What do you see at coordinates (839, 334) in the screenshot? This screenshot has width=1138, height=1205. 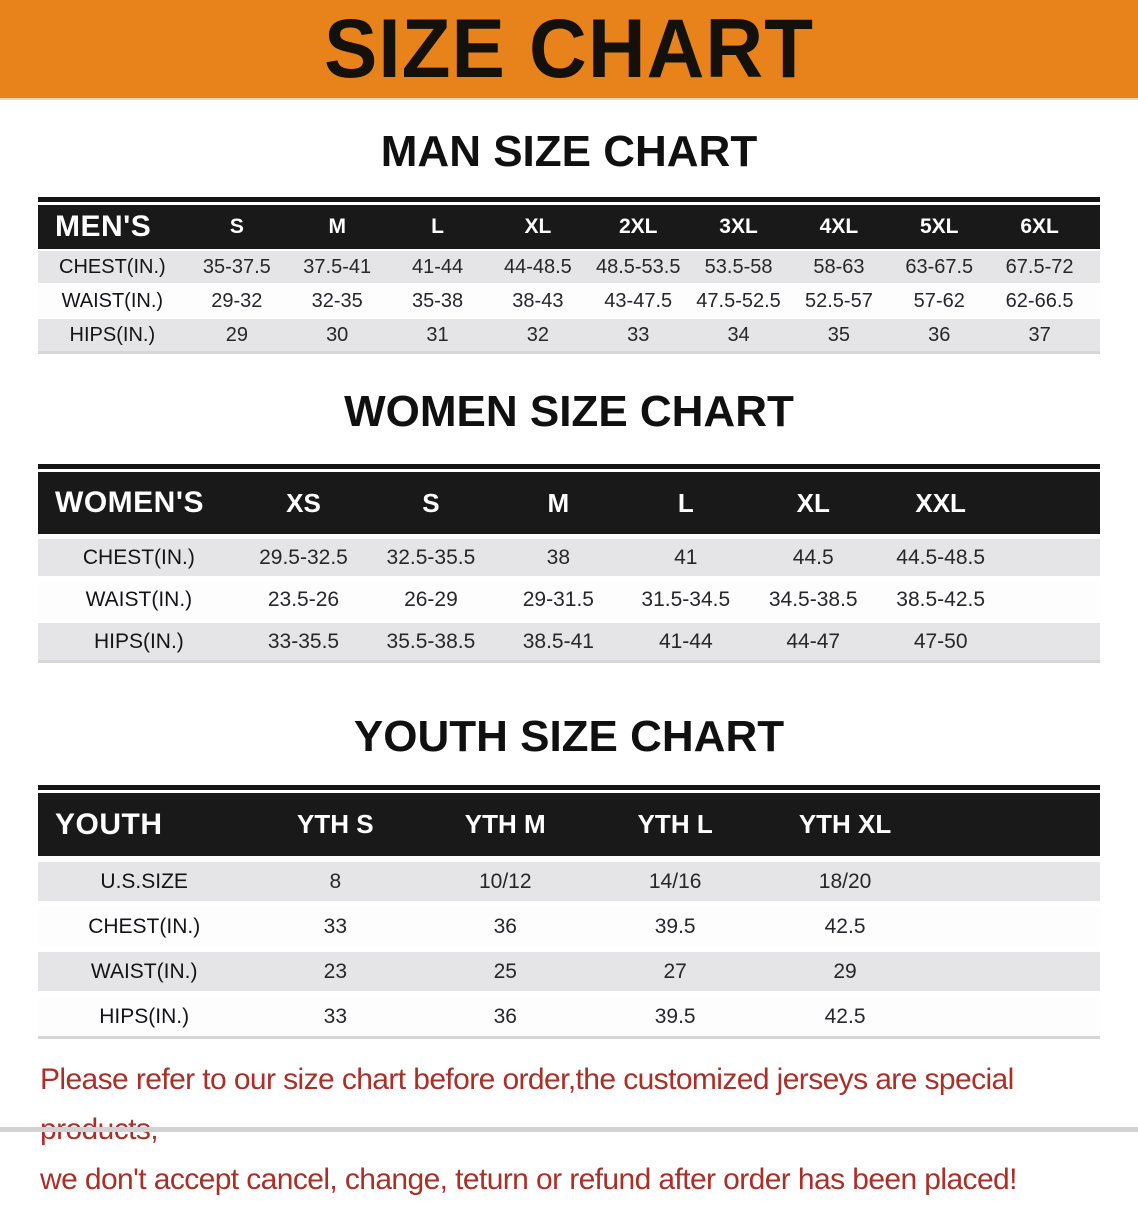 I see `measurement-cell: 35` at bounding box center [839, 334].